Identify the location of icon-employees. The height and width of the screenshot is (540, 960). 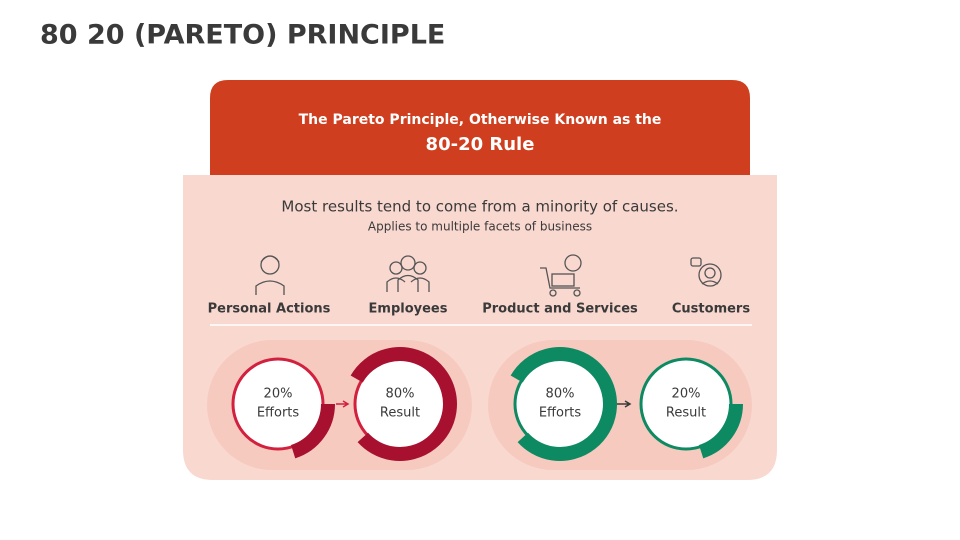
(408, 273).